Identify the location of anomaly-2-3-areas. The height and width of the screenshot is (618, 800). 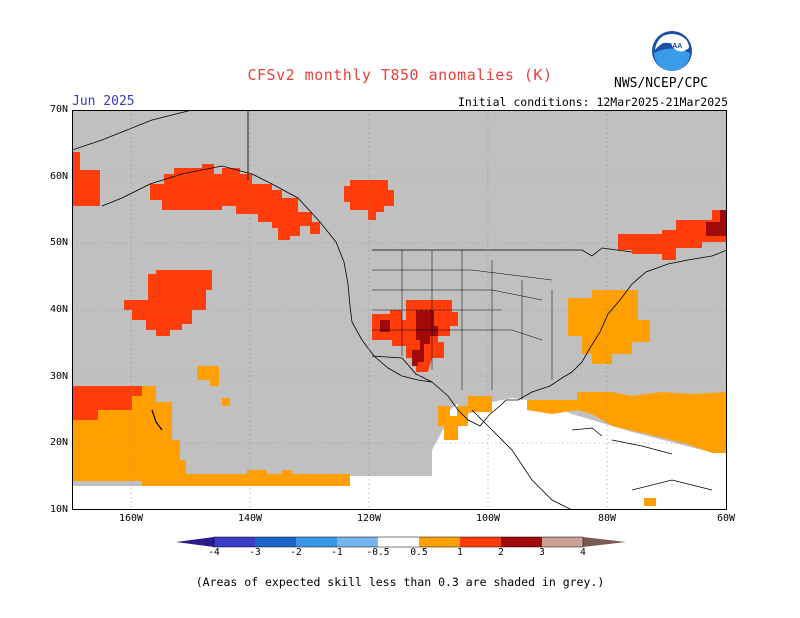
(553, 288).